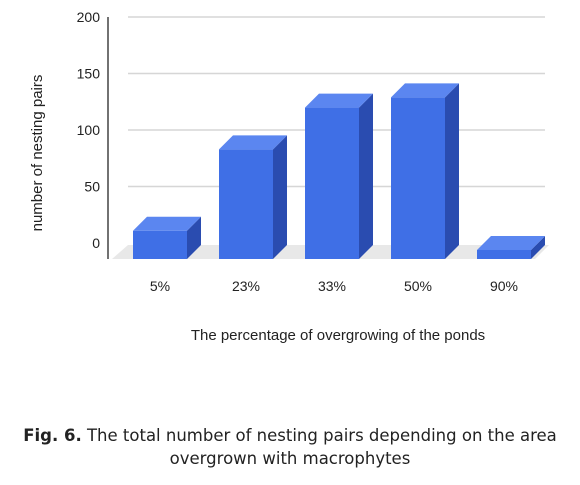 The height and width of the screenshot is (485, 580). What do you see at coordinates (418, 286) in the screenshot?
I see `x-tick-label: 50%` at bounding box center [418, 286].